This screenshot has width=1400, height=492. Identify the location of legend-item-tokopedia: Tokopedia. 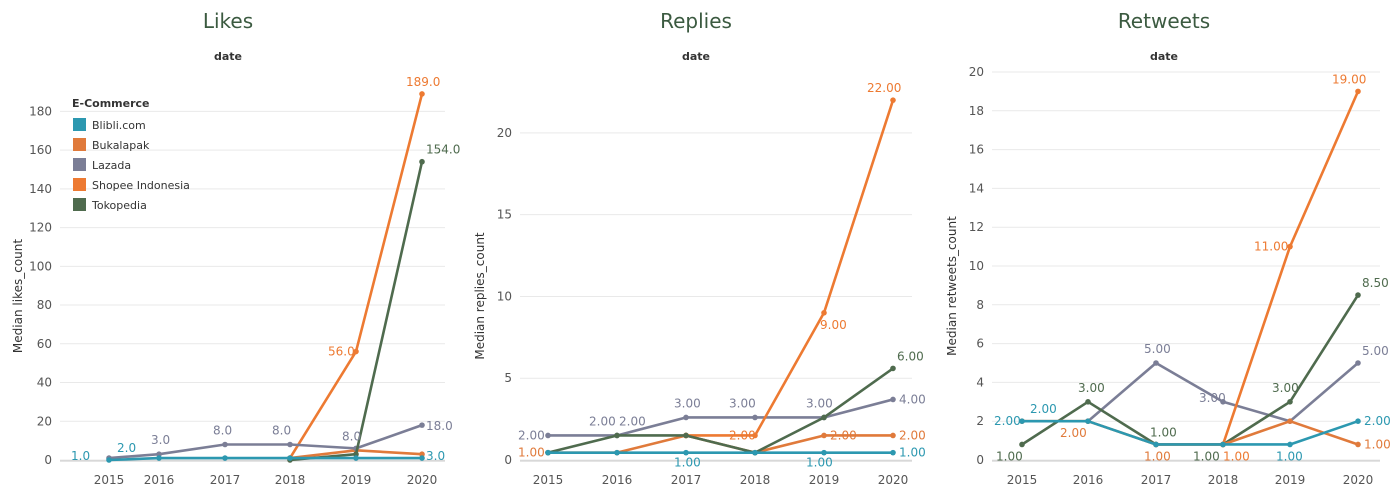
(110, 205).